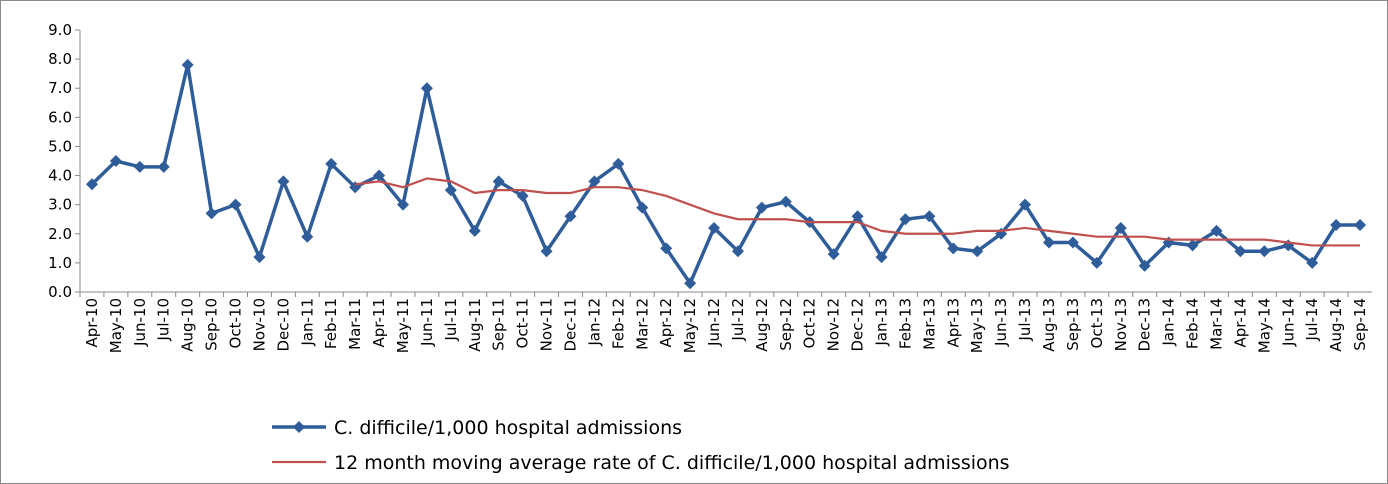 This screenshot has height=484, width=1388. Describe the element at coordinates (1193, 323) in the screenshot. I see `x-tick-label: Feb-14` at that location.